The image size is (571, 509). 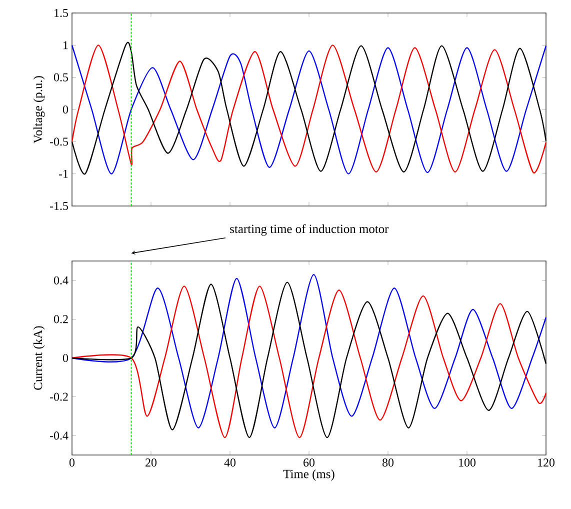 I want to click on y-tick-label: -0.5, so click(x=59, y=142).